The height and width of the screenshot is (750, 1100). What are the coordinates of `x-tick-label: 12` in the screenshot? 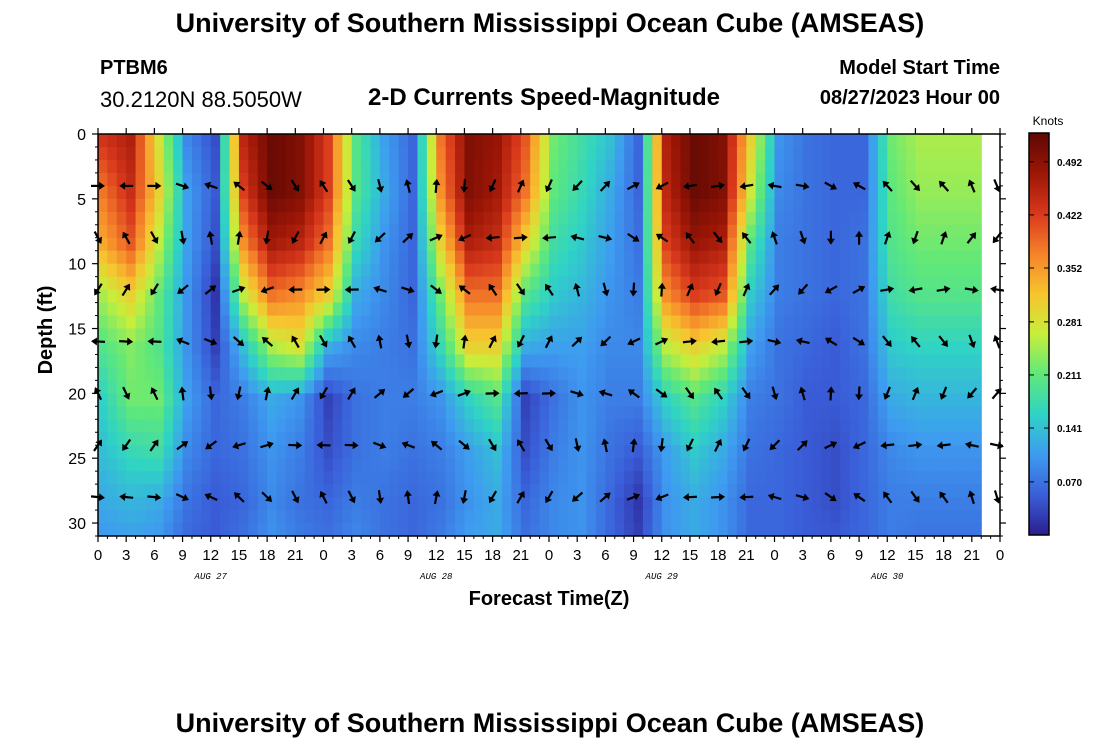 It's located at (436, 555).